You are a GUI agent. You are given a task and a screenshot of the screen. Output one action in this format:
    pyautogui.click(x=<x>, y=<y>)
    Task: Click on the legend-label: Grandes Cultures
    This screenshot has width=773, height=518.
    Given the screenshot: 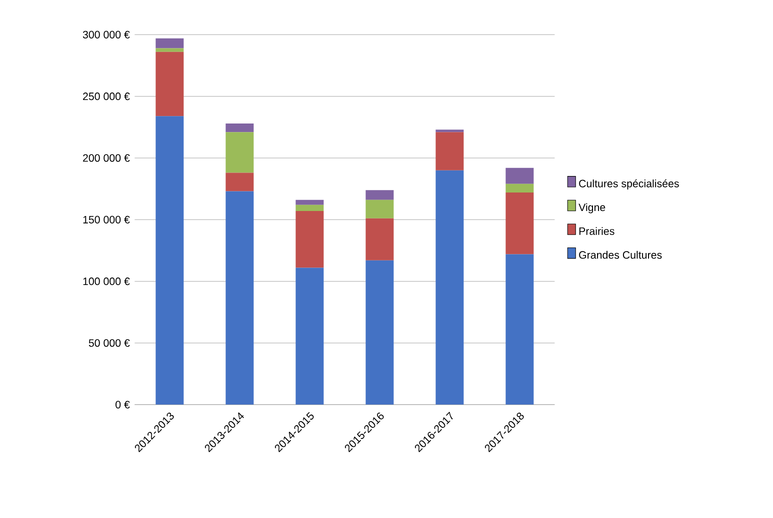 What is the action you would take?
    pyautogui.click(x=620, y=254)
    